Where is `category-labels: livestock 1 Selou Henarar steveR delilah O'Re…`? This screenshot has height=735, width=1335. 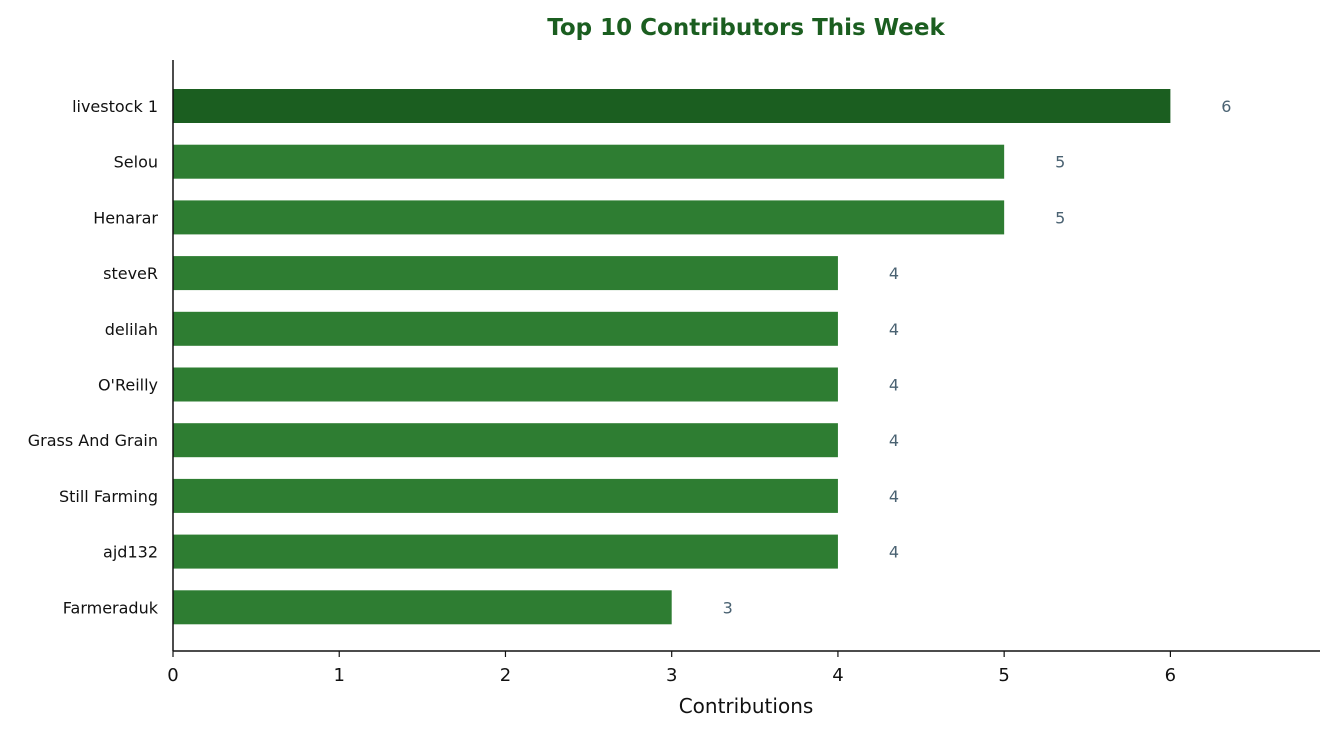 category-labels: livestock 1 Selou Henarar steveR delilah O'Re… is located at coordinates (93, 357).